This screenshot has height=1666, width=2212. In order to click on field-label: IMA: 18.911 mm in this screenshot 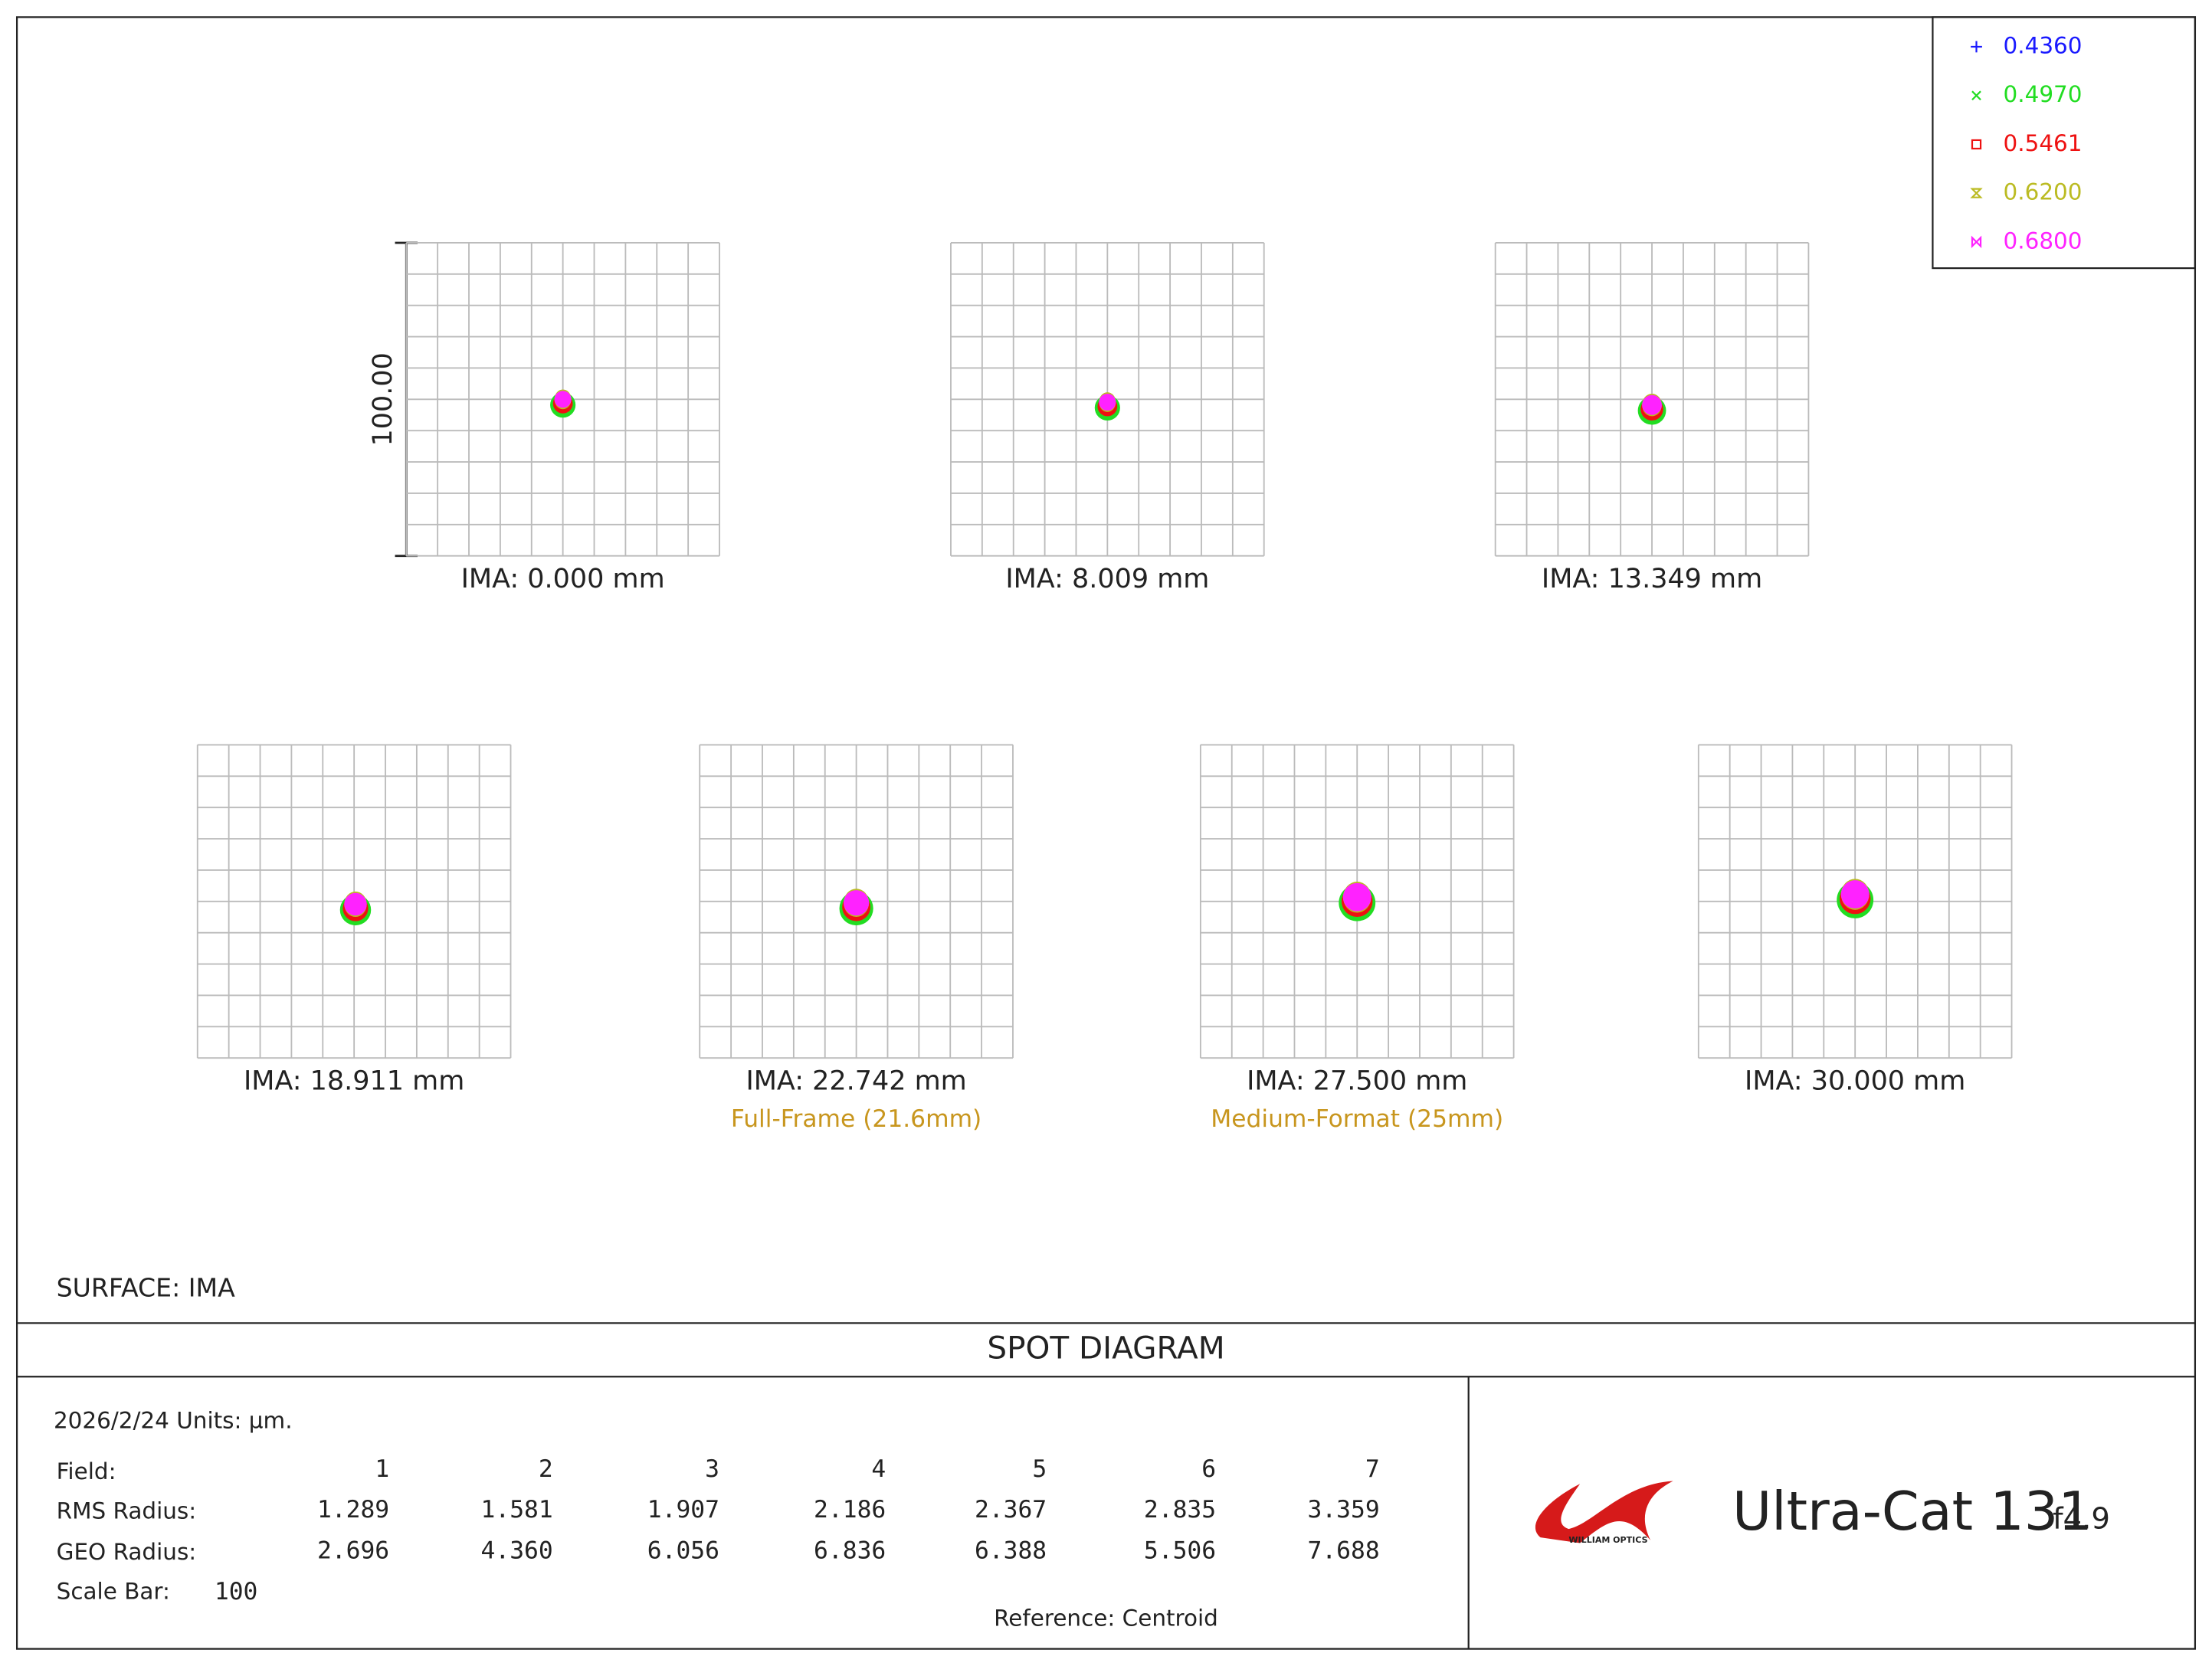, I will do `click(354, 1080)`.